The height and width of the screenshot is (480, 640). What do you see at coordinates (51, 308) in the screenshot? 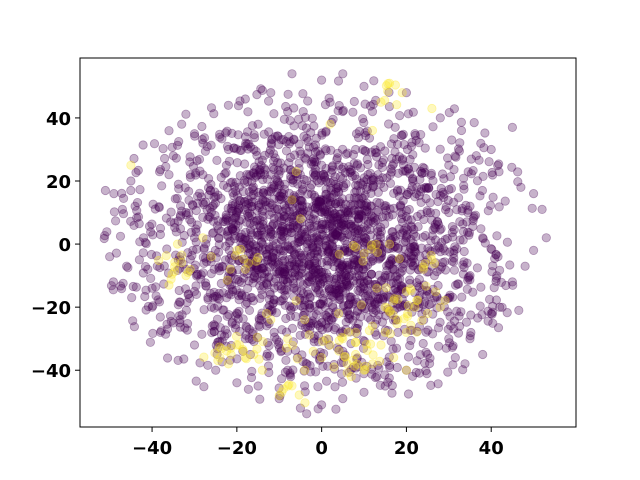
I see `y-tick-label: −20` at bounding box center [51, 308].